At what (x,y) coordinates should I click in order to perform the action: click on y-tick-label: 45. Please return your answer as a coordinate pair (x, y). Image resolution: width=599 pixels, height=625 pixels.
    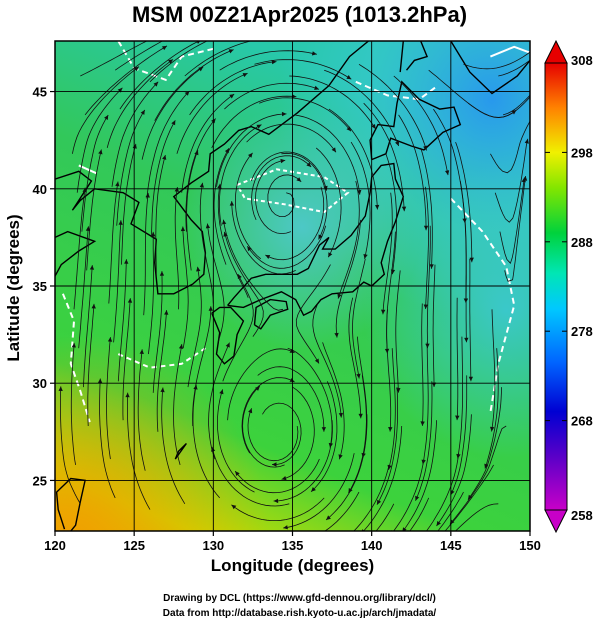
    Looking at the image, I should click on (40, 92).